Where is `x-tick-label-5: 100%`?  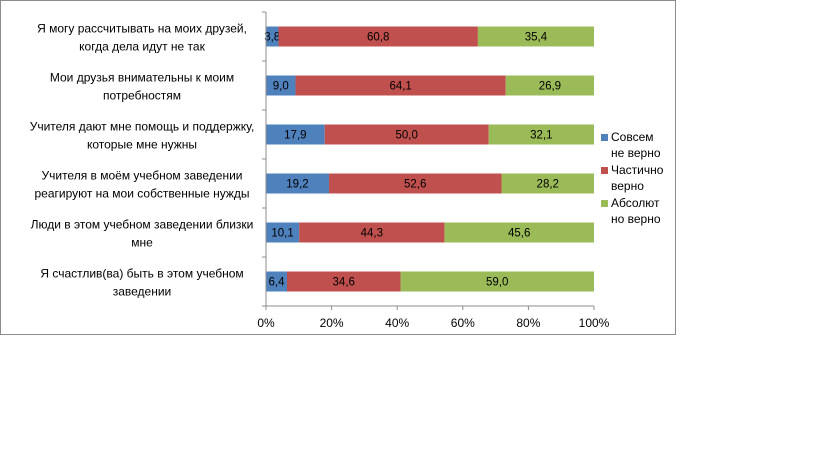 x-tick-label-5: 100% is located at coordinates (594, 323).